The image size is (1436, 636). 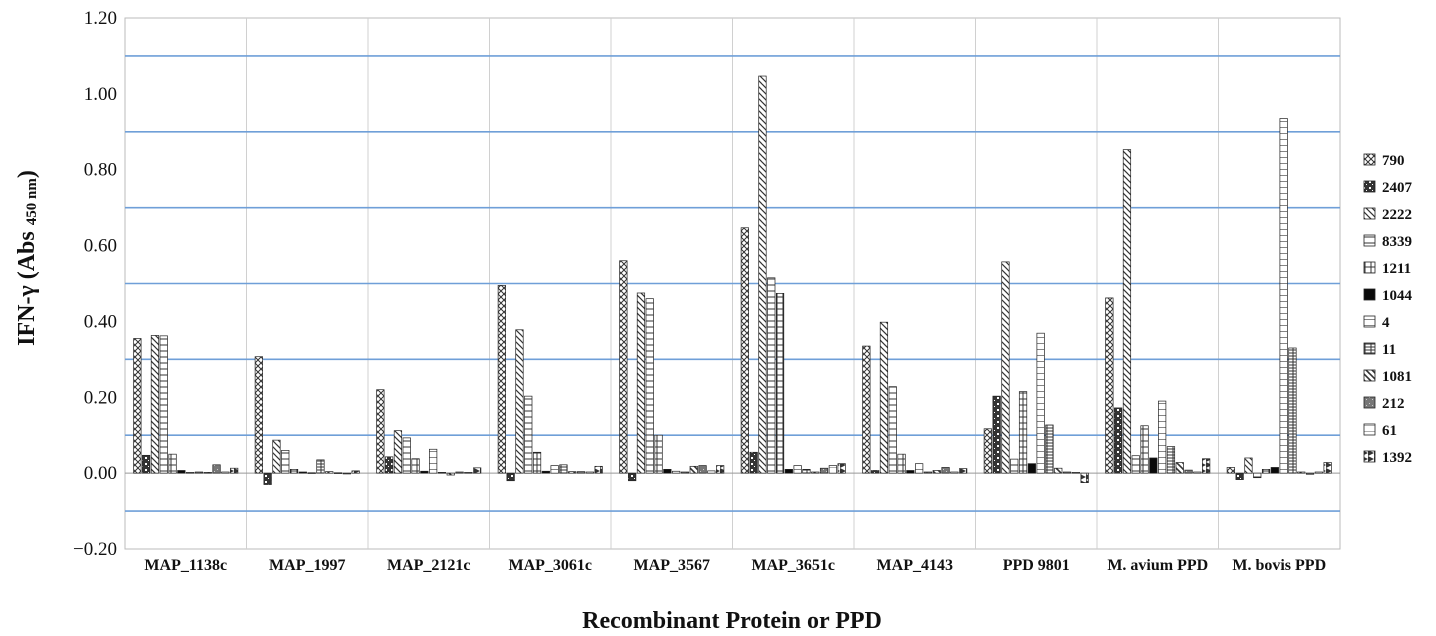 I want to click on legend-label: 61, so click(x=1389, y=431).